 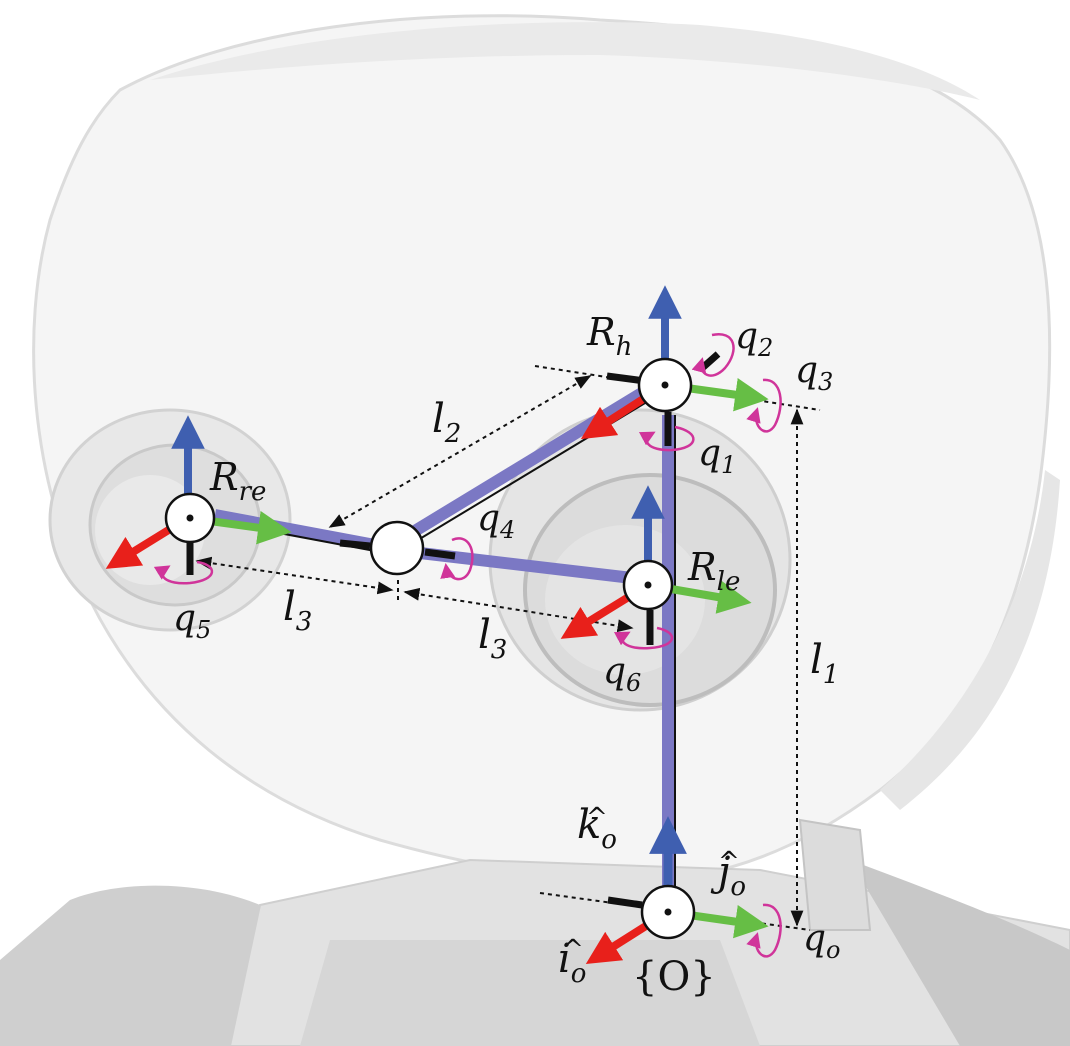 I want to click on label-rle: Rle, so click(x=713, y=571).